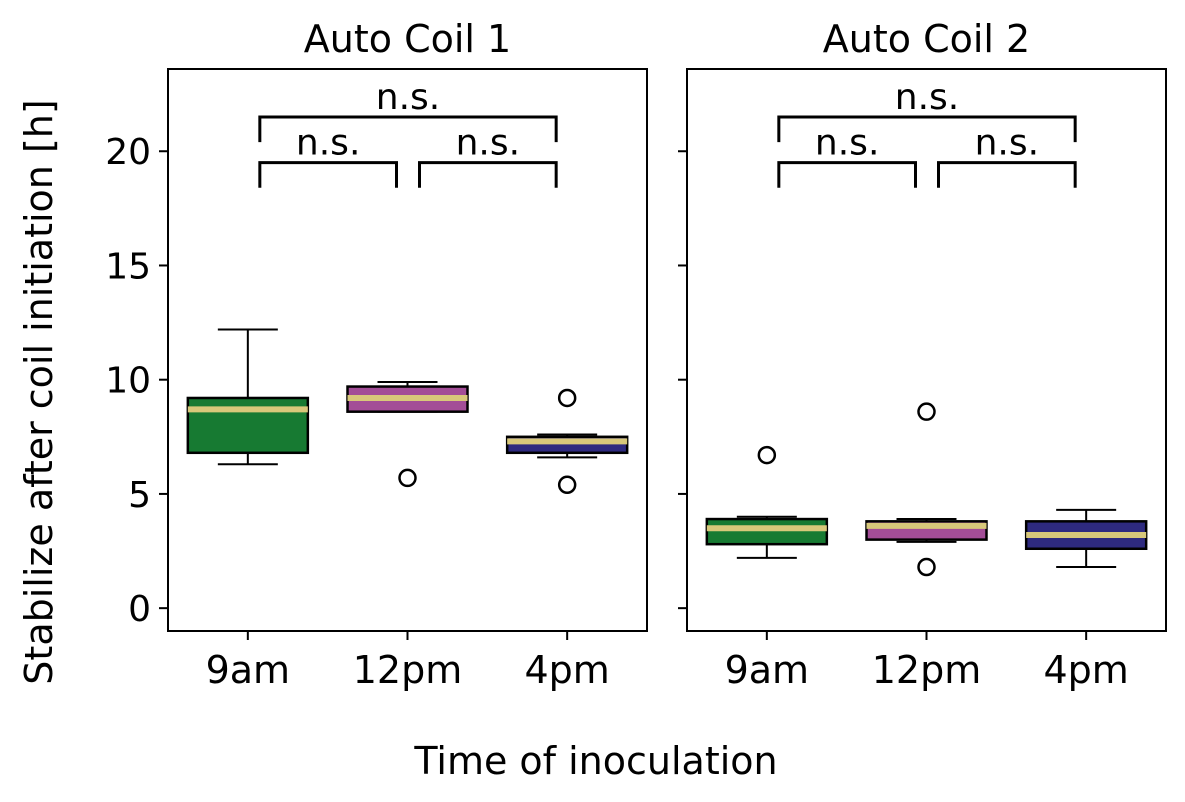 This screenshot has height=802, width=1185. Describe the element at coordinates (128, 152) in the screenshot. I see `y-tick-label: 20` at that location.